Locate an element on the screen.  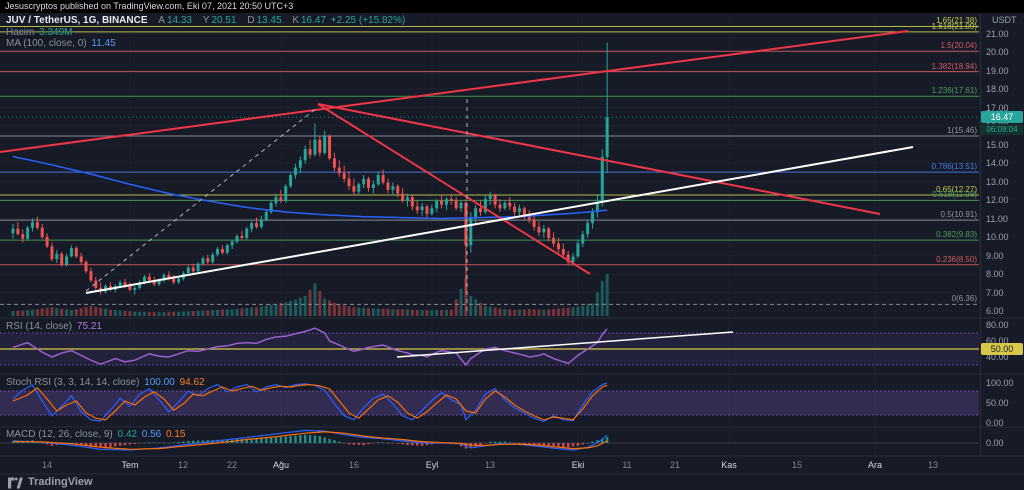
rsi-legend: RSI (14, close) 75.21 is located at coordinates (55, 326).